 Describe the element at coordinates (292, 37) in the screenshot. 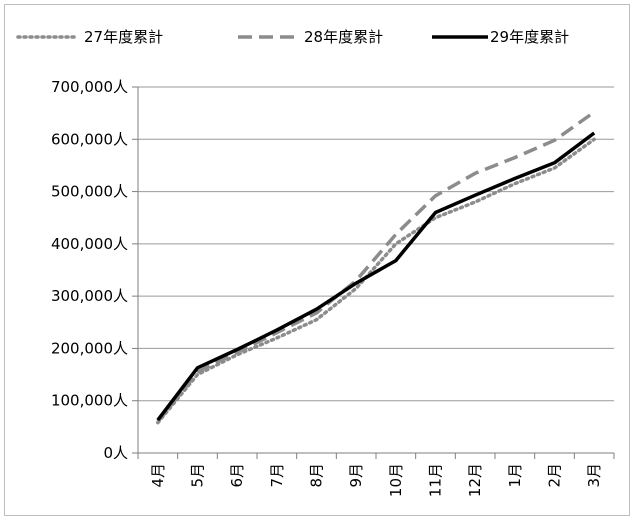

I see `legend: 27年度累計 28年度累計 29年度累計` at that location.